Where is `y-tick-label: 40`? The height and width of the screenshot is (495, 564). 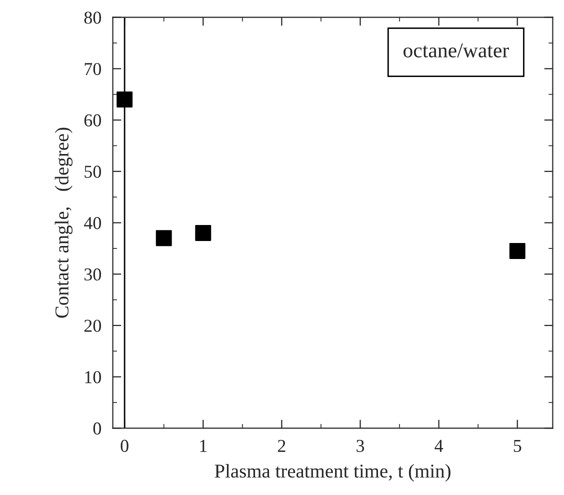
y-tick-label: 40 is located at coordinates (92, 223).